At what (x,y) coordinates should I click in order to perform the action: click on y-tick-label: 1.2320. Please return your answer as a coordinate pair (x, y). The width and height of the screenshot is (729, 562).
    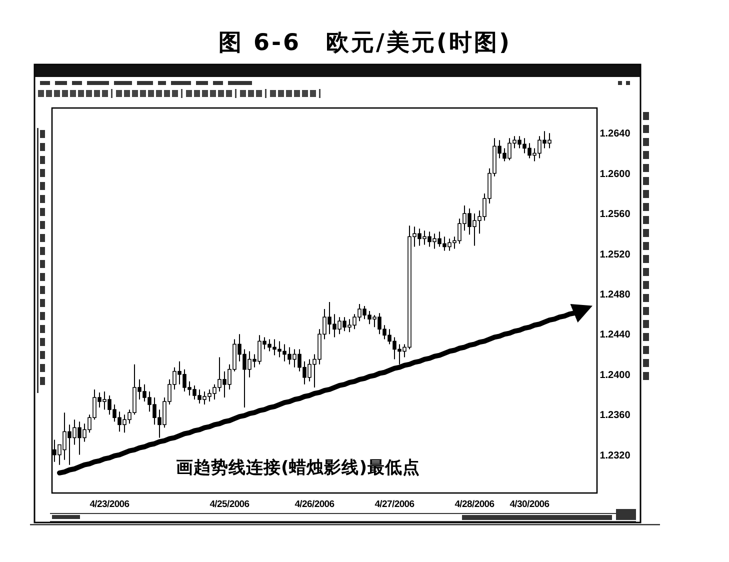
    Looking at the image, I should click on (615, 456).